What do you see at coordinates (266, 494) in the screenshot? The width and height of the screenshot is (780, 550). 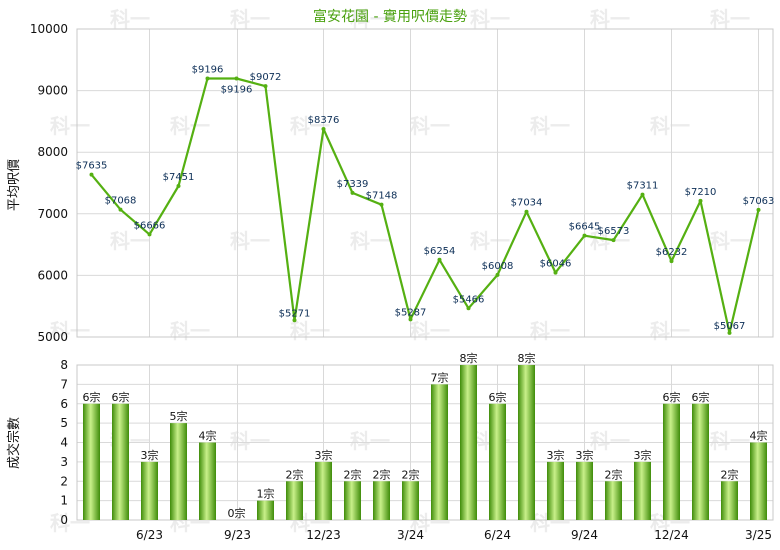 I see `bar-value-label: 1宗` at bounding box center [266, 494].